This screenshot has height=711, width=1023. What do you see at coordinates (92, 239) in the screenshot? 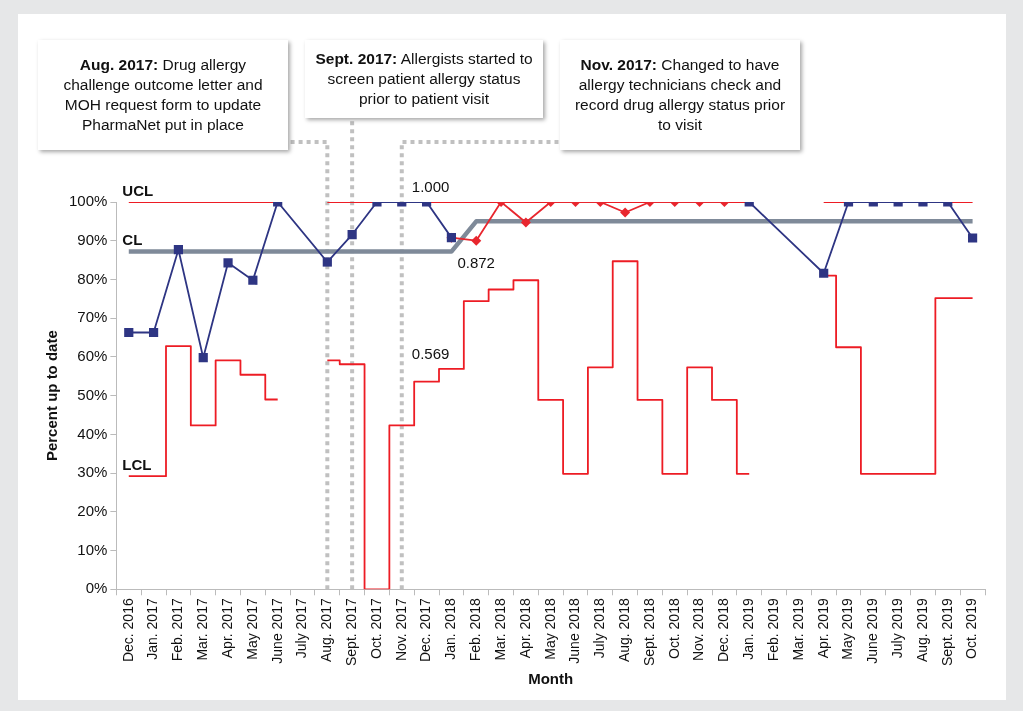
I see `y-tick-label: 90%` at bounding box center [92, 239].